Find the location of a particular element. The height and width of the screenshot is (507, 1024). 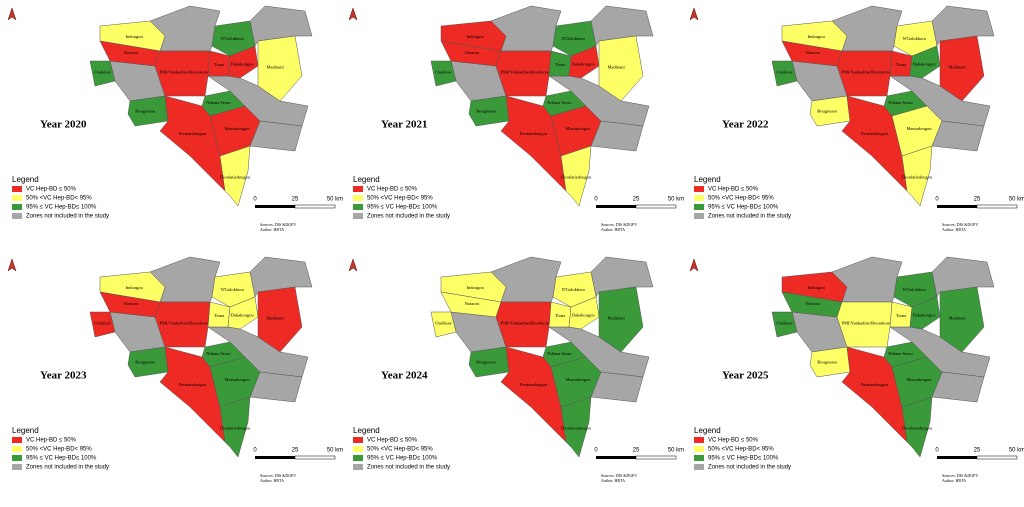

year-title: Year 2020 is located at coordinates (63, 125).